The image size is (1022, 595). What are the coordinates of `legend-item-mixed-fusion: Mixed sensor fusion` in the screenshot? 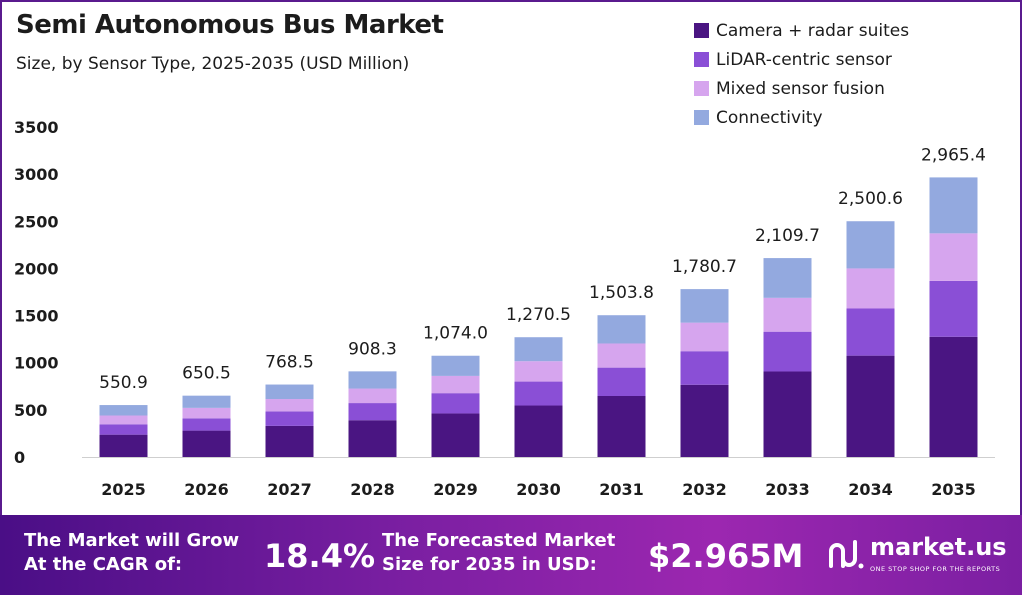 It's located at (801, 88).